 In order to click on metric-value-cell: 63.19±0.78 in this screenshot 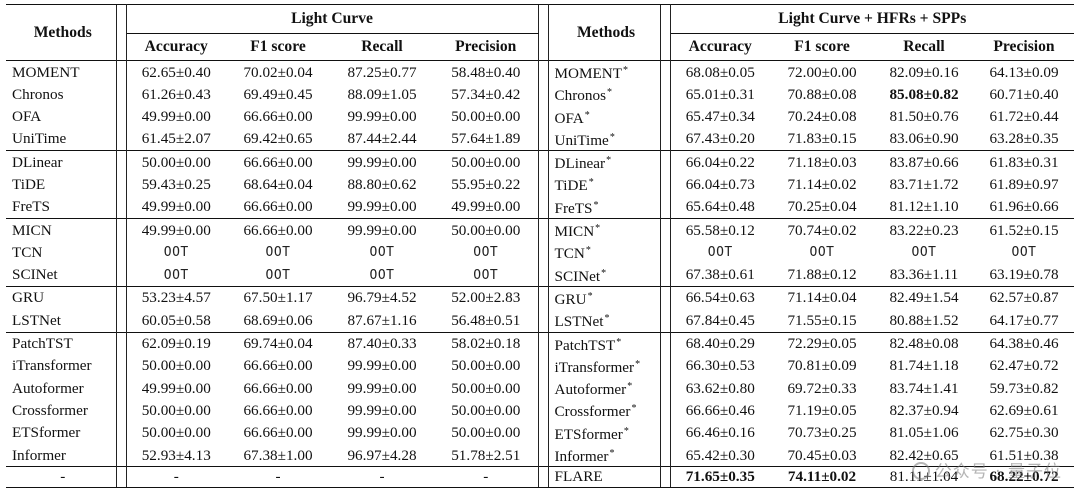, I will do `click(1024, 275)`.